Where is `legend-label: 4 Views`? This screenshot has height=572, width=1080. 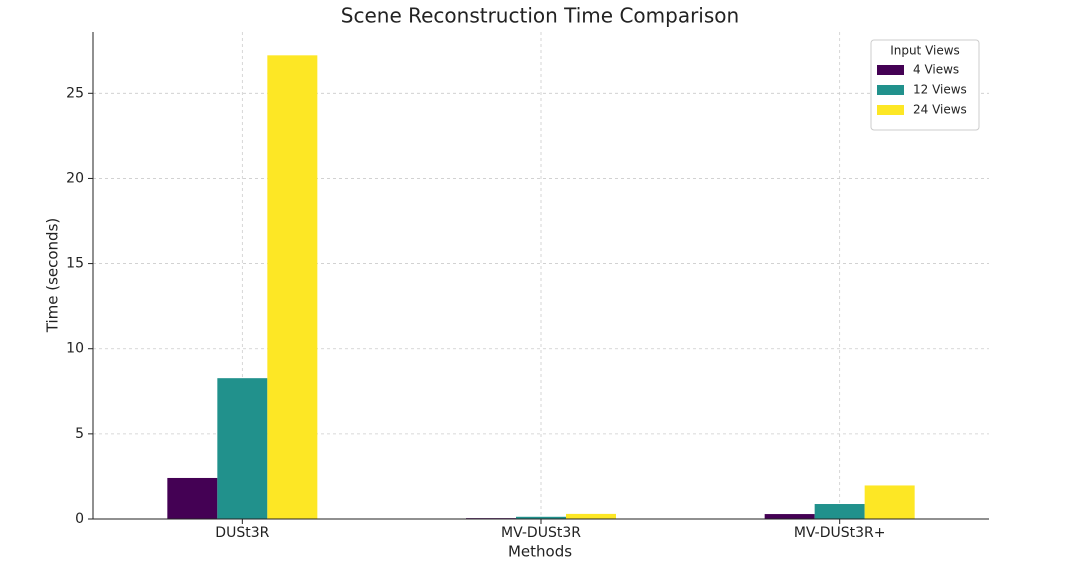 legend-label: 4 Views is located at coordinates (936, 70).